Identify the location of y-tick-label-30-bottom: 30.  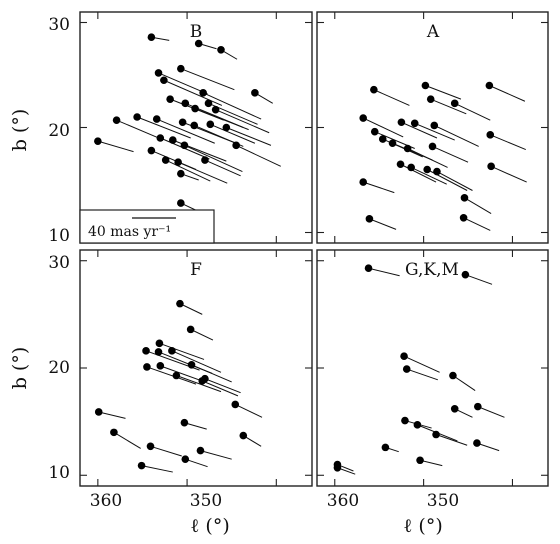
(59, 263).